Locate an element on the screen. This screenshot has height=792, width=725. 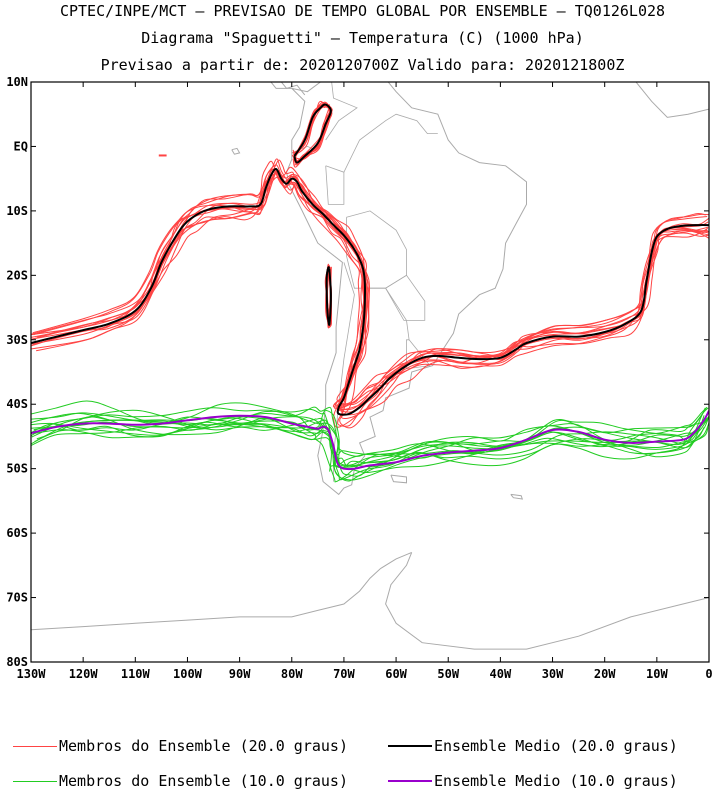
legend-mean-20: Ensemble Medio (20.0 graus) is located at coordinates (533, 746).